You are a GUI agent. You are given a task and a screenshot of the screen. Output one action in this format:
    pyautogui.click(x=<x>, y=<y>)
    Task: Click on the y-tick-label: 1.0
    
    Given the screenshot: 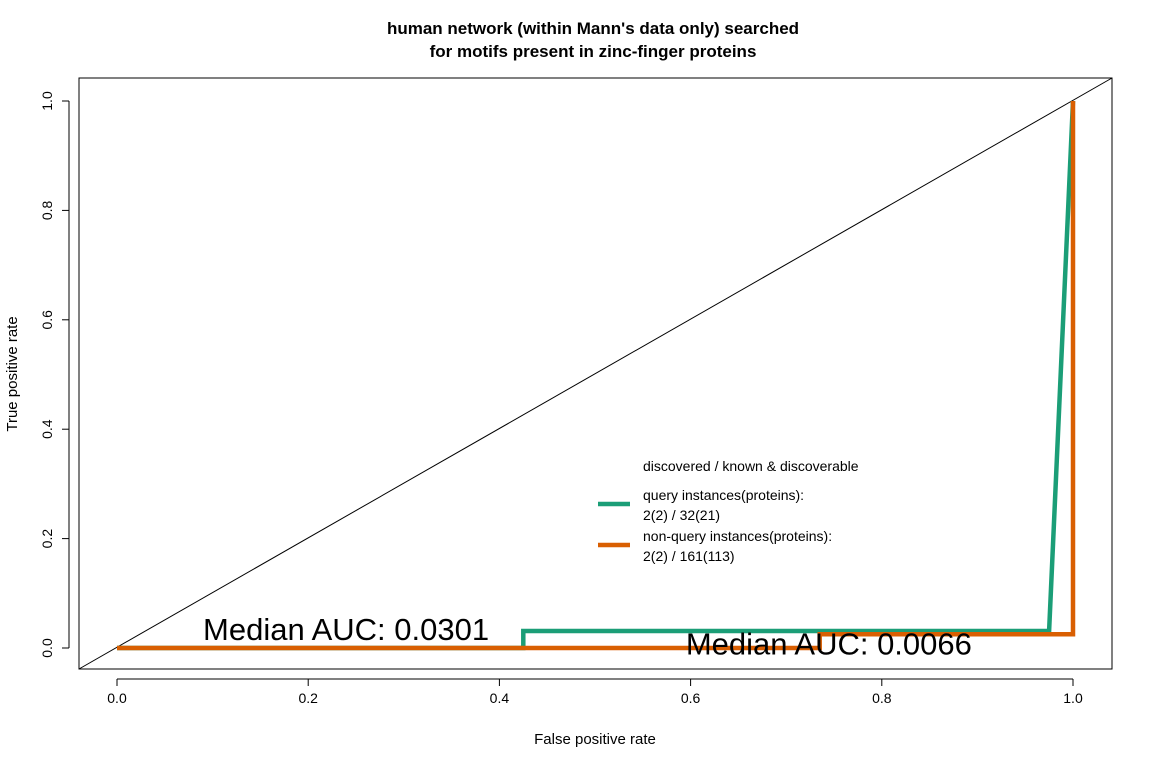 What is the action you would take?
    pyautogui.click(x=47, y=101)
    